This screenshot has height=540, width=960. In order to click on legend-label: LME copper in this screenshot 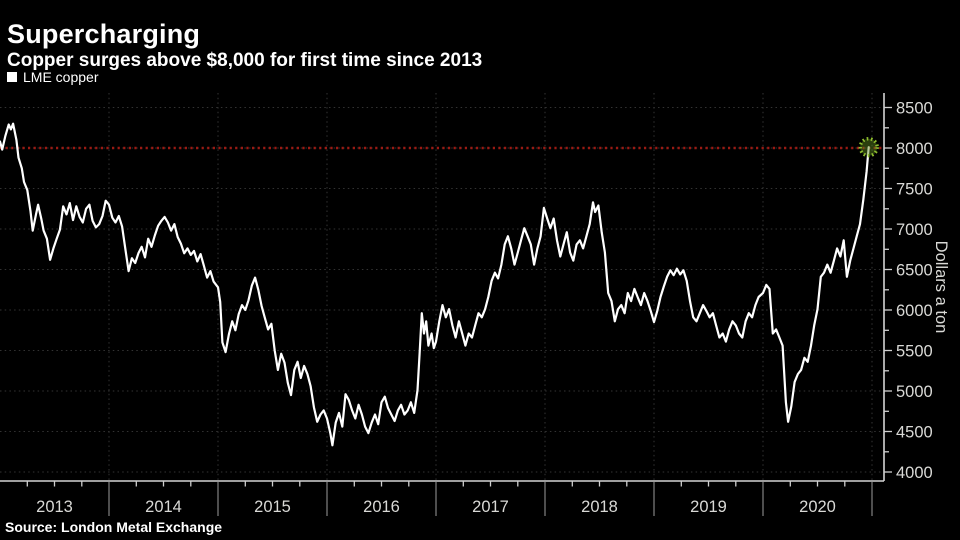, I will do `click(61, 77)`.